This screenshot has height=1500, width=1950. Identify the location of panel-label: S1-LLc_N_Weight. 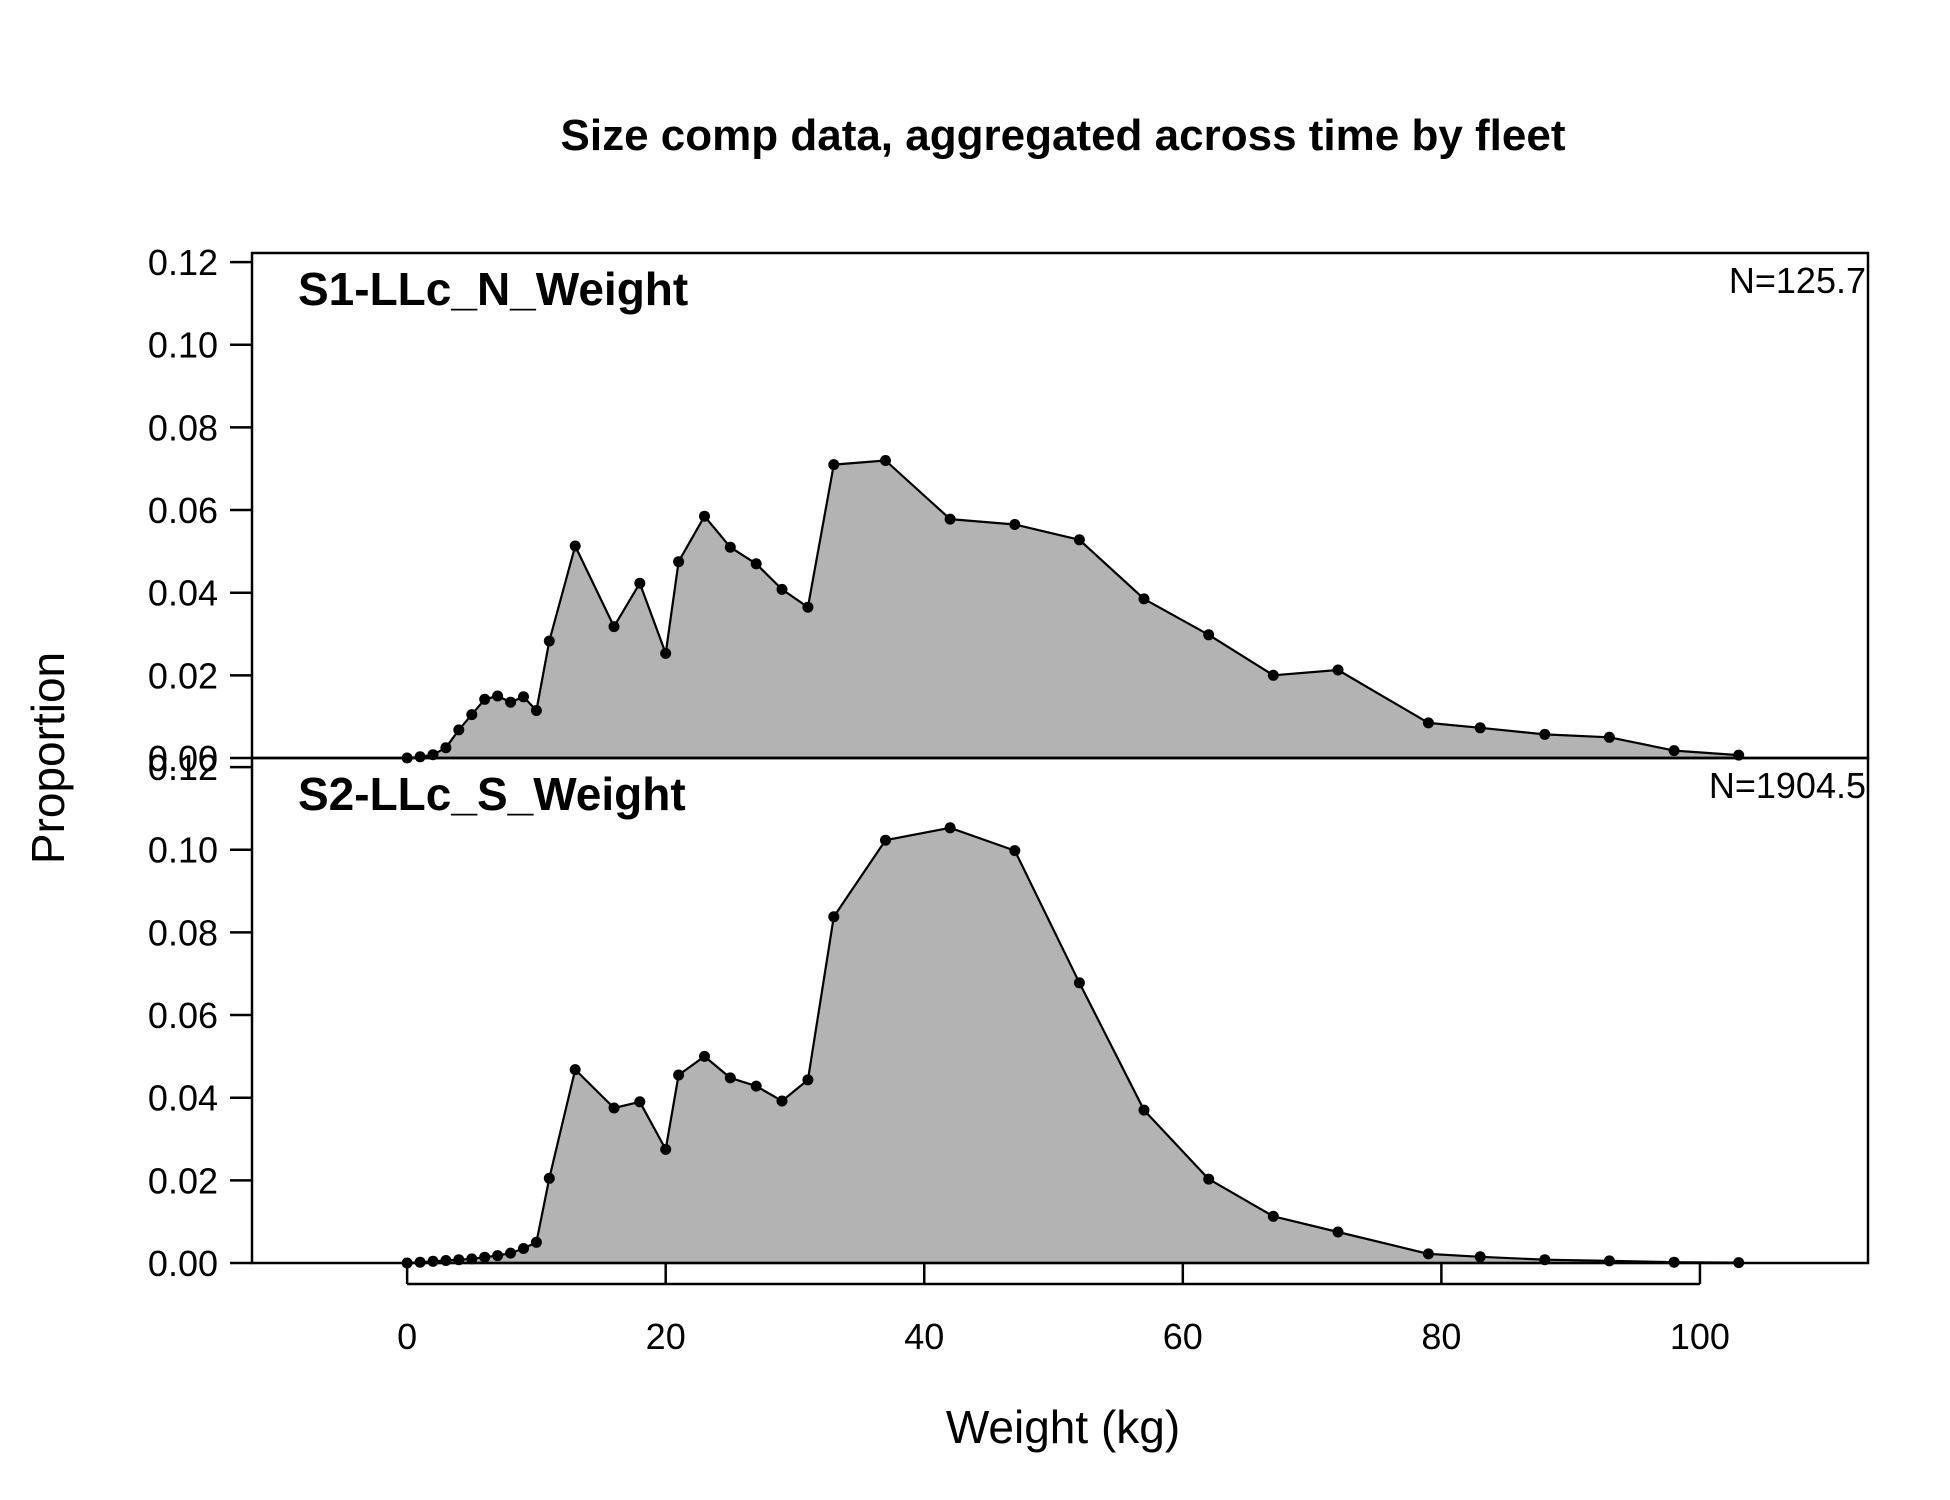
(493, 289).